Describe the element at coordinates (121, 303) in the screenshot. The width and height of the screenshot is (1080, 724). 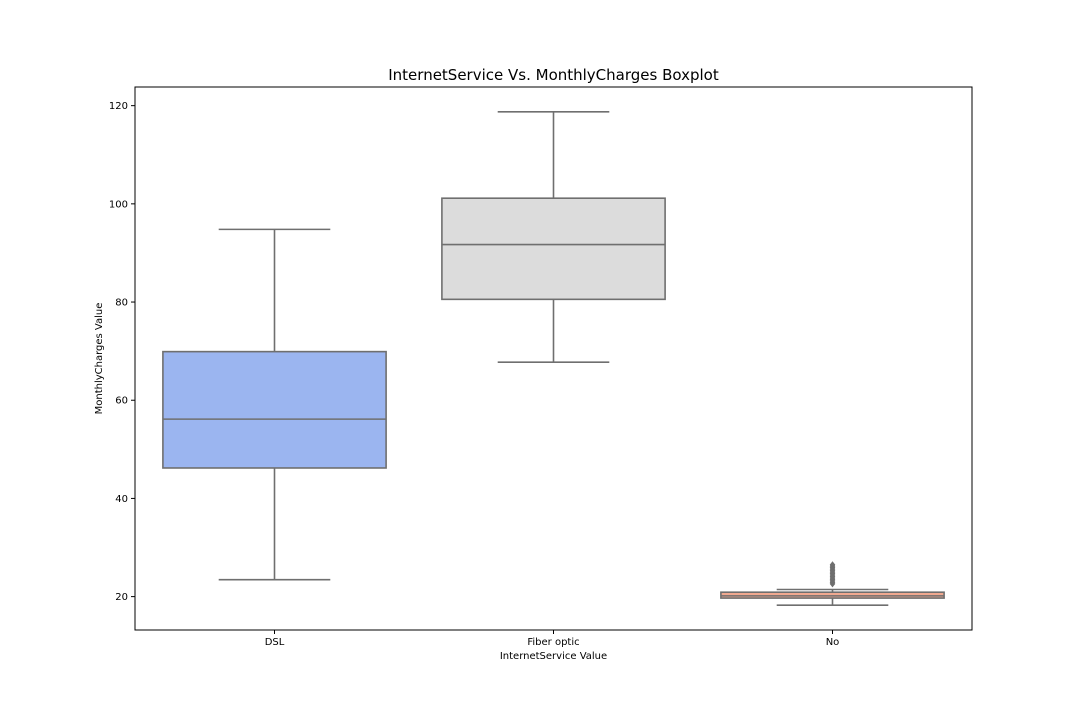
I see `y-tick-label: 80` at that location.